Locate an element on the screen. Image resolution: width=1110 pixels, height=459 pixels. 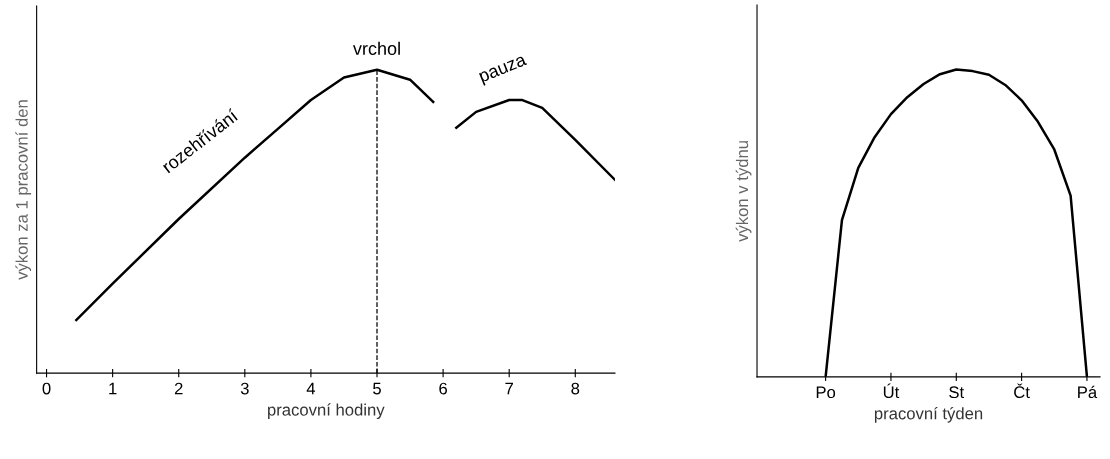
x-axis-title: pracovní týden is located at coordinates (928, 414).